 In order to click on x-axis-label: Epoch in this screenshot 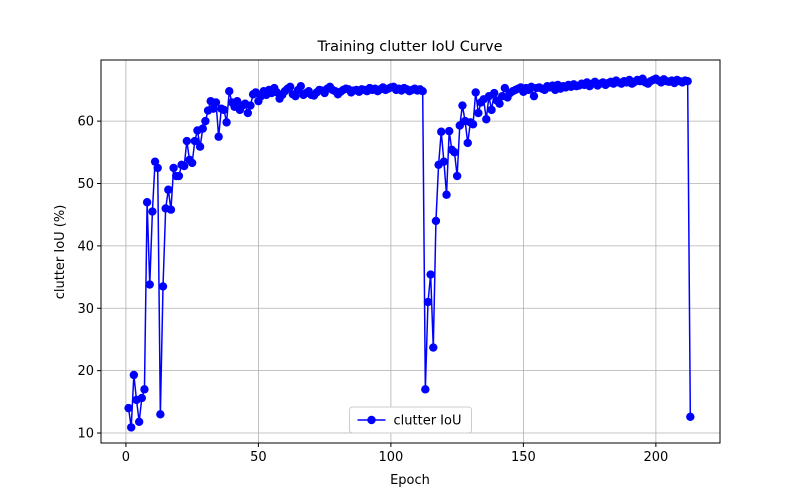, I will do `click(410, 480)`.